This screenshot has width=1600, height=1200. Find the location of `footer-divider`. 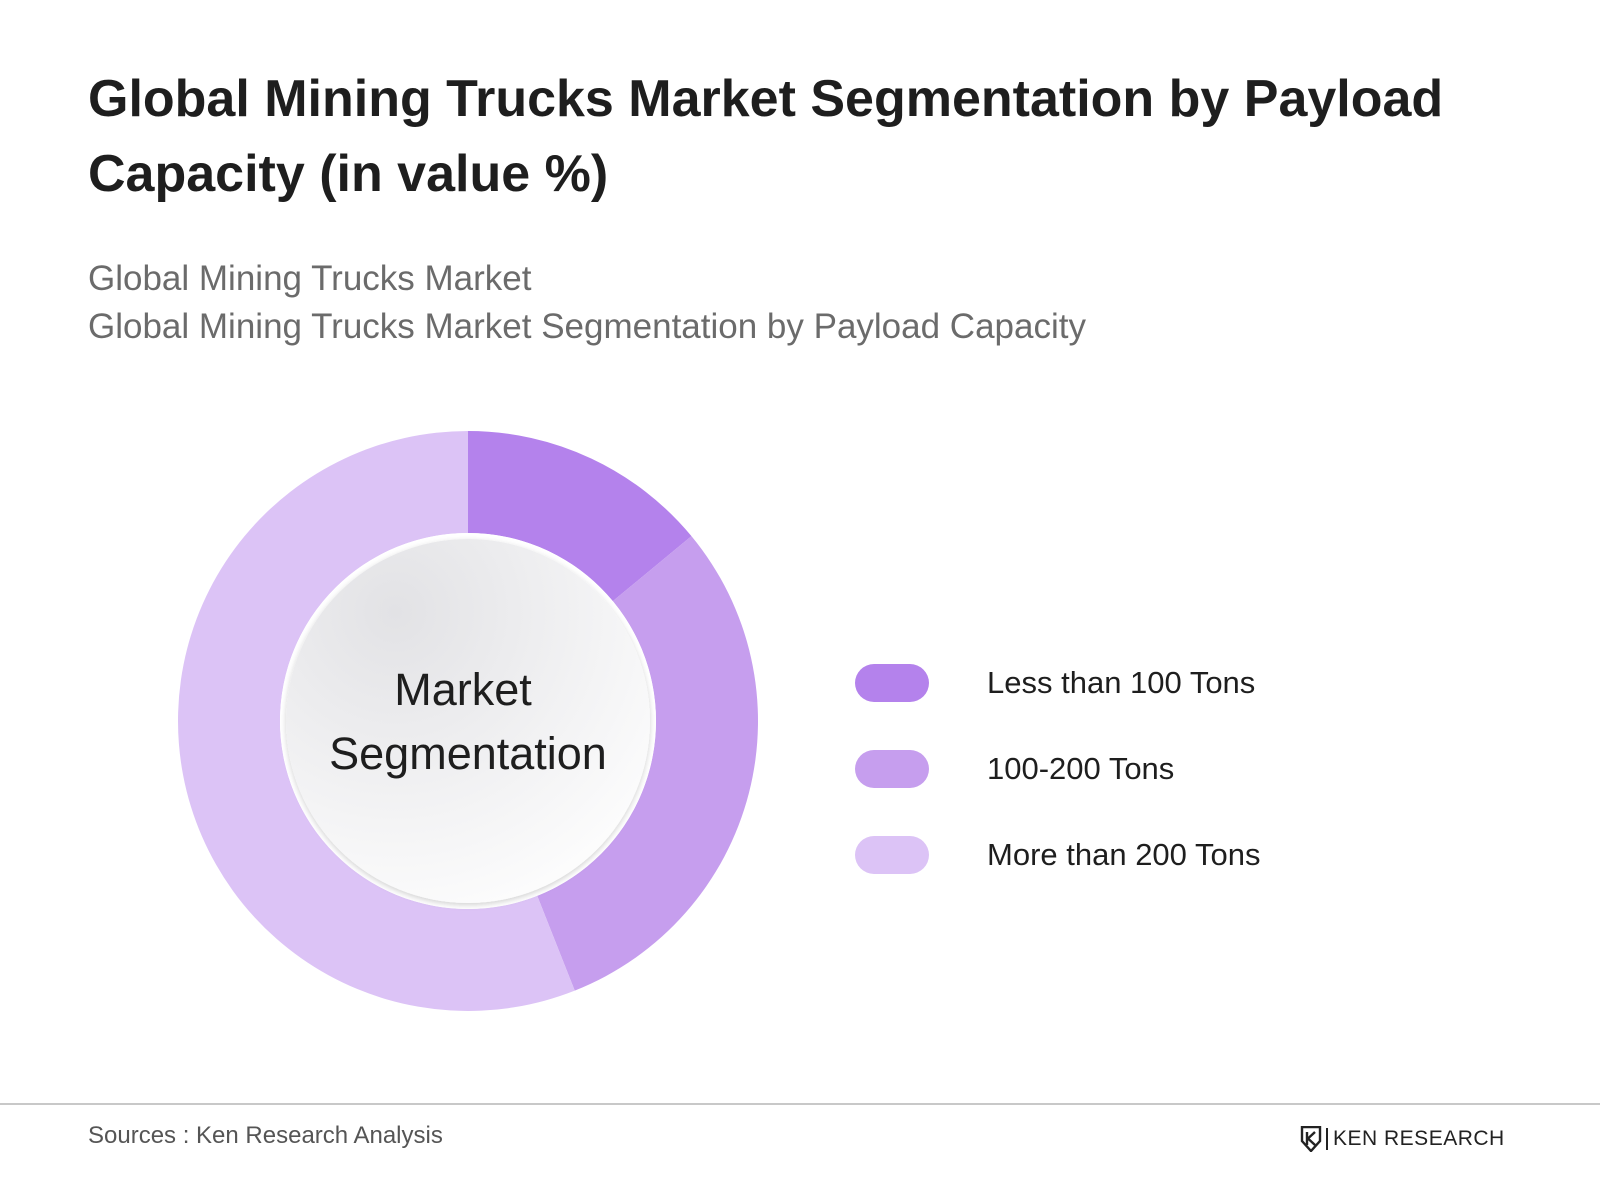

footer-divider is located at coordinates (800, 1104).